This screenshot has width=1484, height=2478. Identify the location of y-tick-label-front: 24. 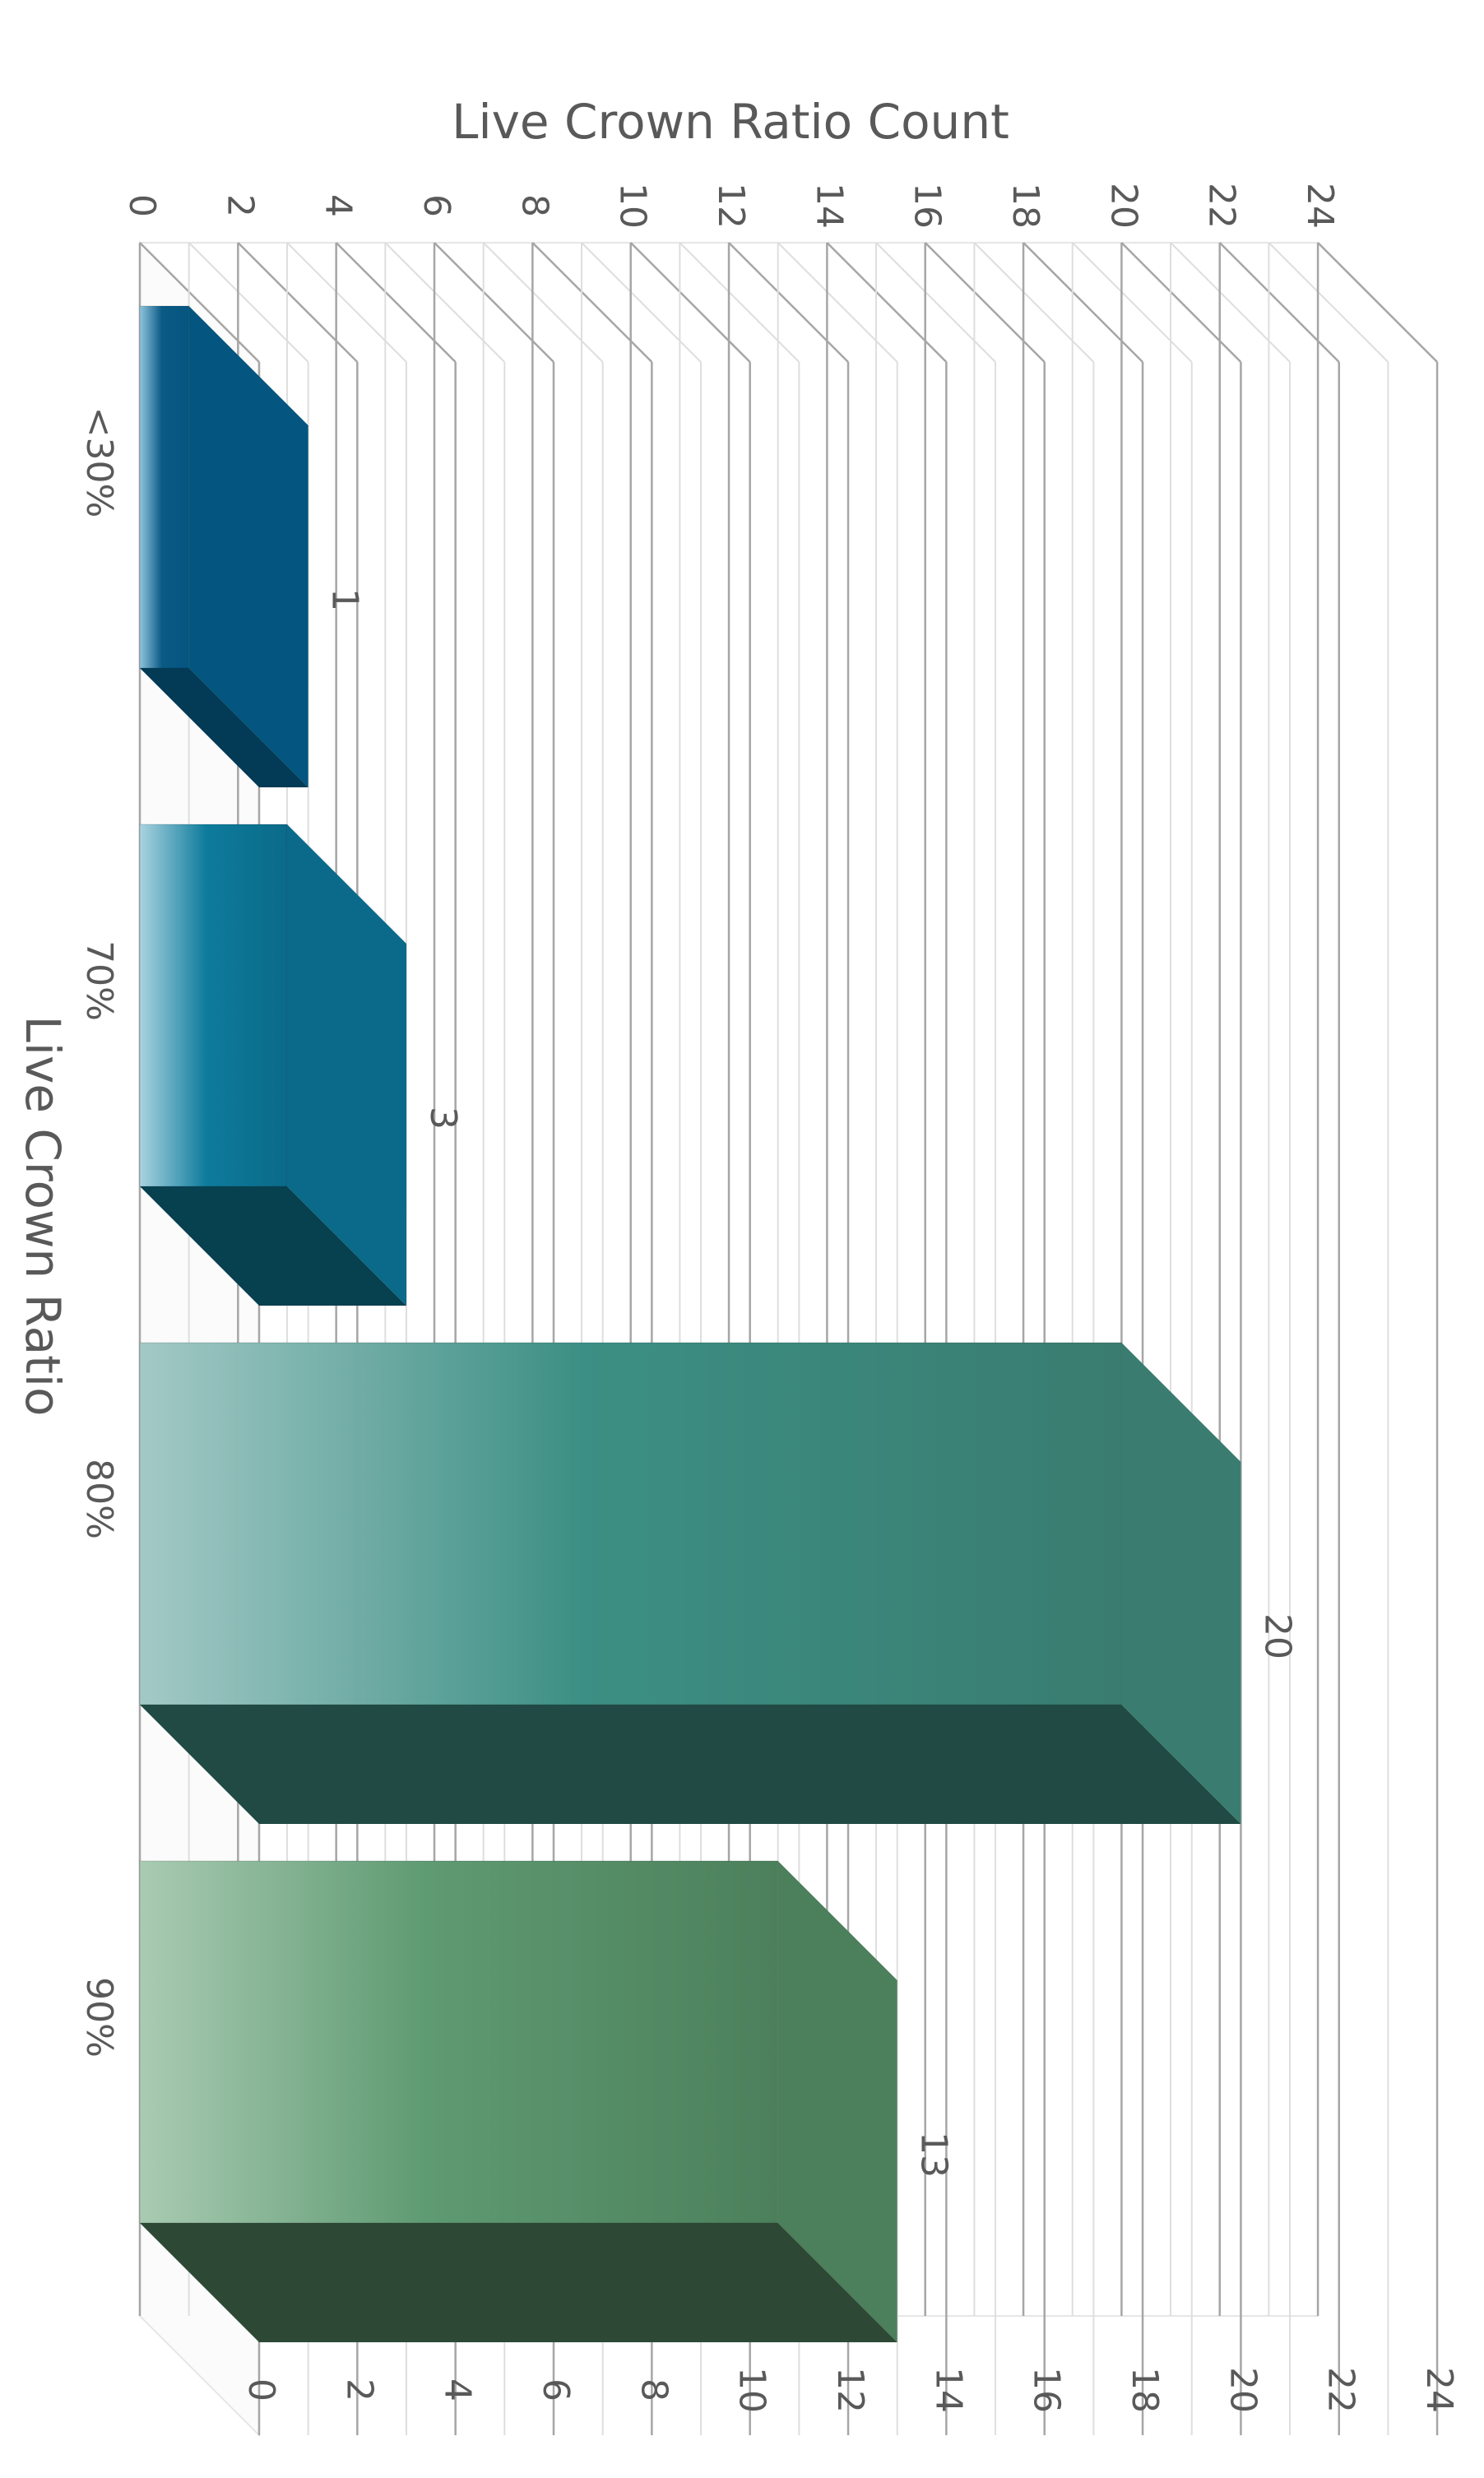
(1439, 2390).